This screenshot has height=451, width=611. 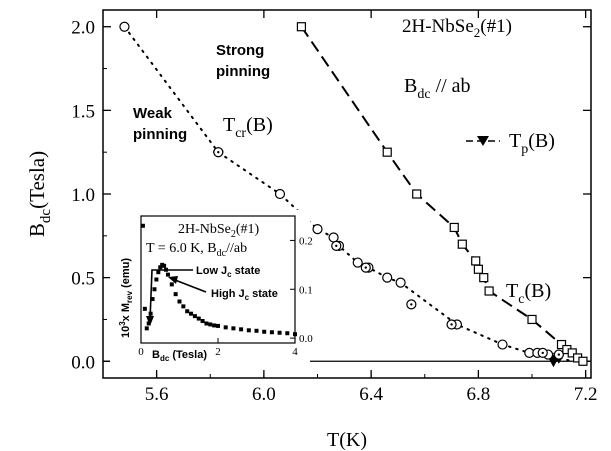 I want to click on inset-y-tick-label: 0.2, so click(x=306, y=241).